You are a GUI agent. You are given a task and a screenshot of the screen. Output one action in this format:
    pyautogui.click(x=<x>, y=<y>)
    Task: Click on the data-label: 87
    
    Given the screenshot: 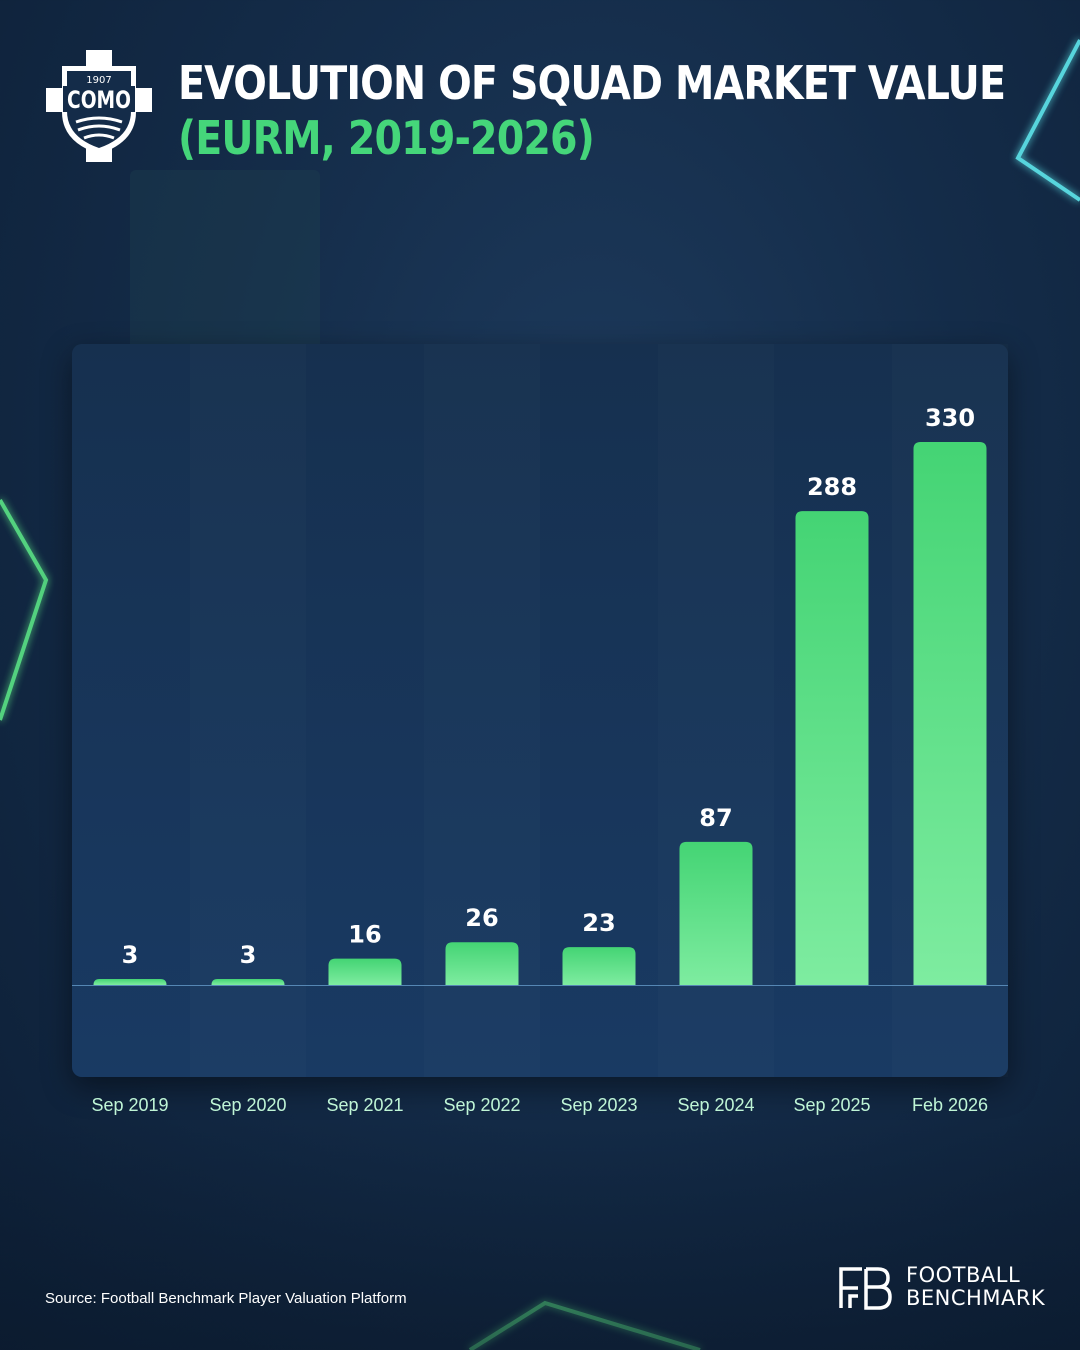 What is the action you would take?
    pyautogui.click(x=715, y=818)
    